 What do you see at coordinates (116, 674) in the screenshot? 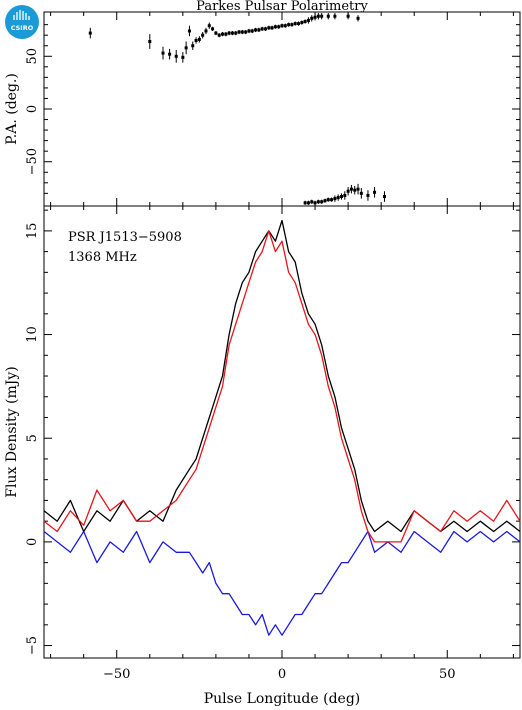
I see `flux-xtick-label: −50` at bounding box center [116, 674].